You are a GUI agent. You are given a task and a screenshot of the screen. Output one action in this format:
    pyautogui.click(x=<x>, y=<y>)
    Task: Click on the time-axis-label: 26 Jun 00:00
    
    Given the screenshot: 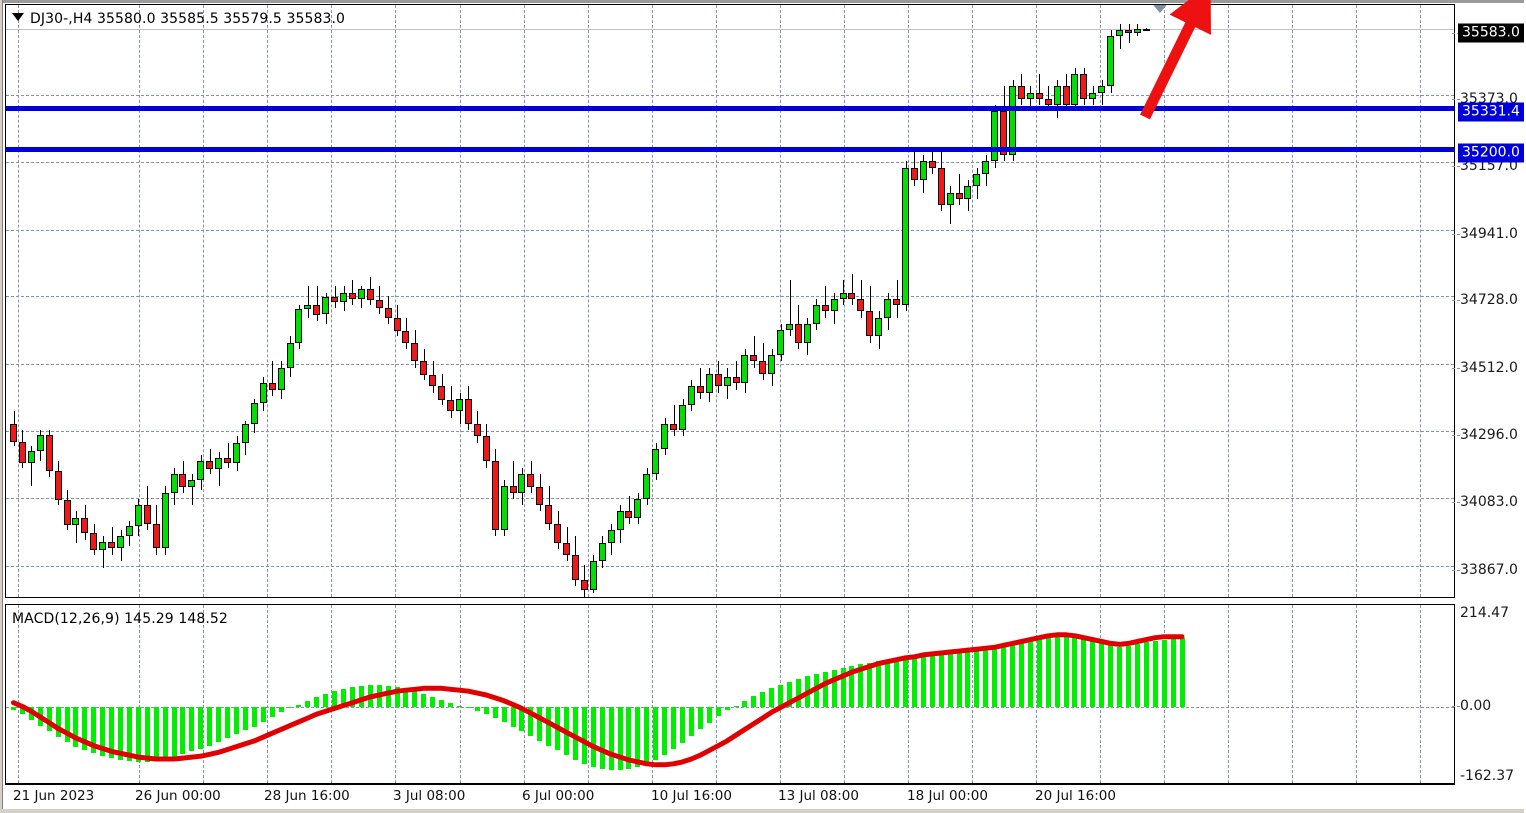 What is the action you would take?
    pyautogui.click(x=178, y=796)
    